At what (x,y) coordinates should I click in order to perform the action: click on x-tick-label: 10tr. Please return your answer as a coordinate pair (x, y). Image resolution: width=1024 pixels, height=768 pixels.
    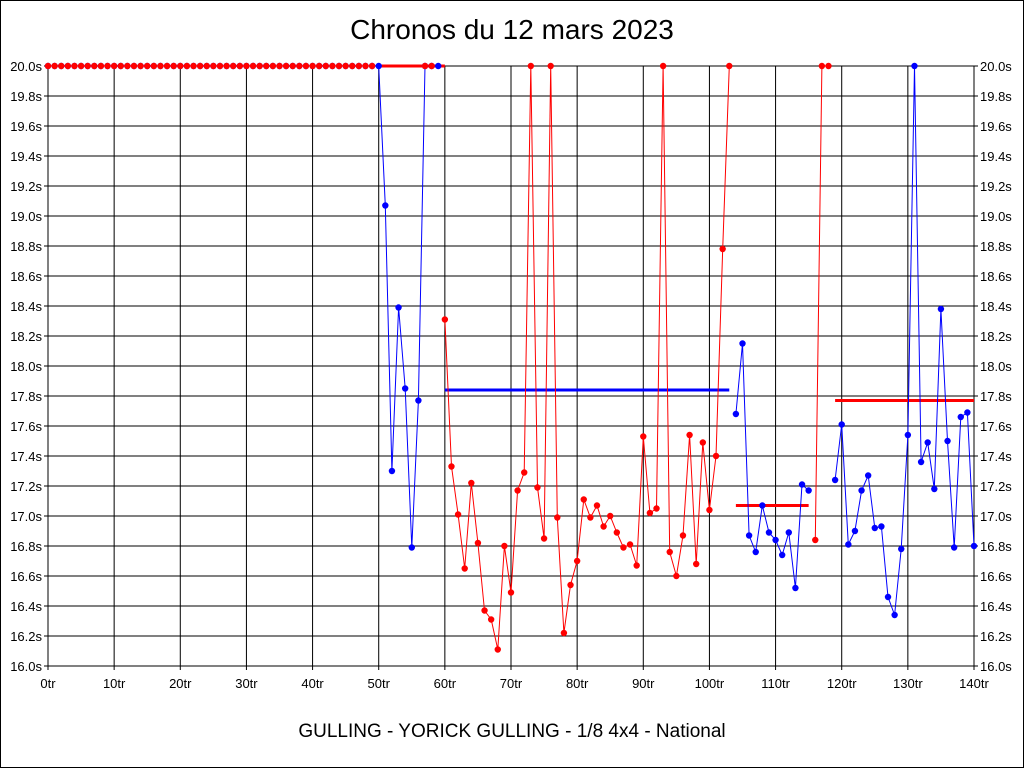
    Looking at the image, I should click on (114, 683).